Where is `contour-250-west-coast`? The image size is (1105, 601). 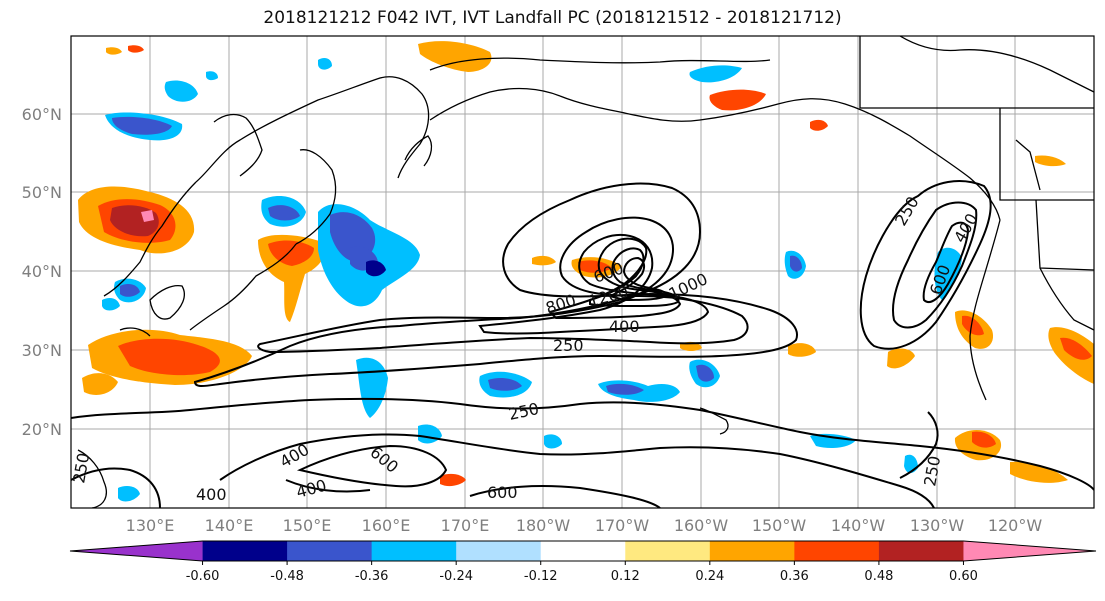
contour-250-west-coast is located at coordinates (925, 265).